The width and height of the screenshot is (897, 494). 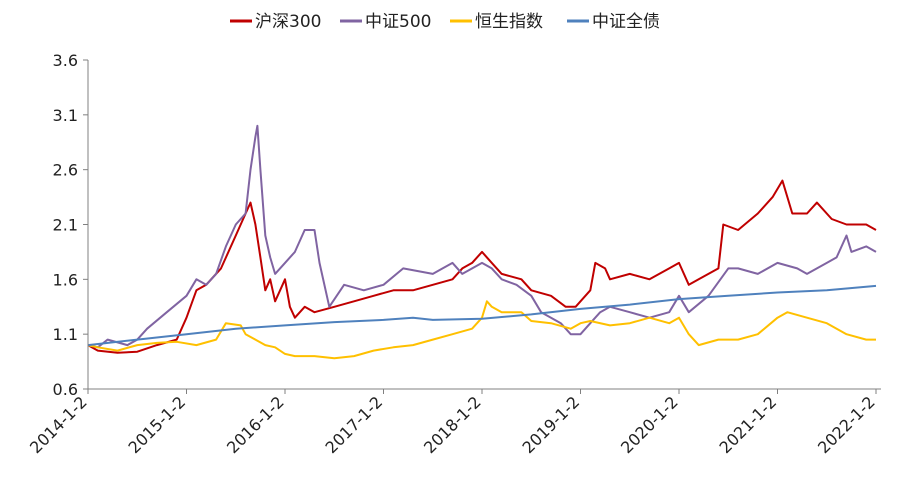 What do you see at coordinates (288, 22) in the screenshot?
I see `legend-label-0: 沪深300` at bounding box center [288, 22].